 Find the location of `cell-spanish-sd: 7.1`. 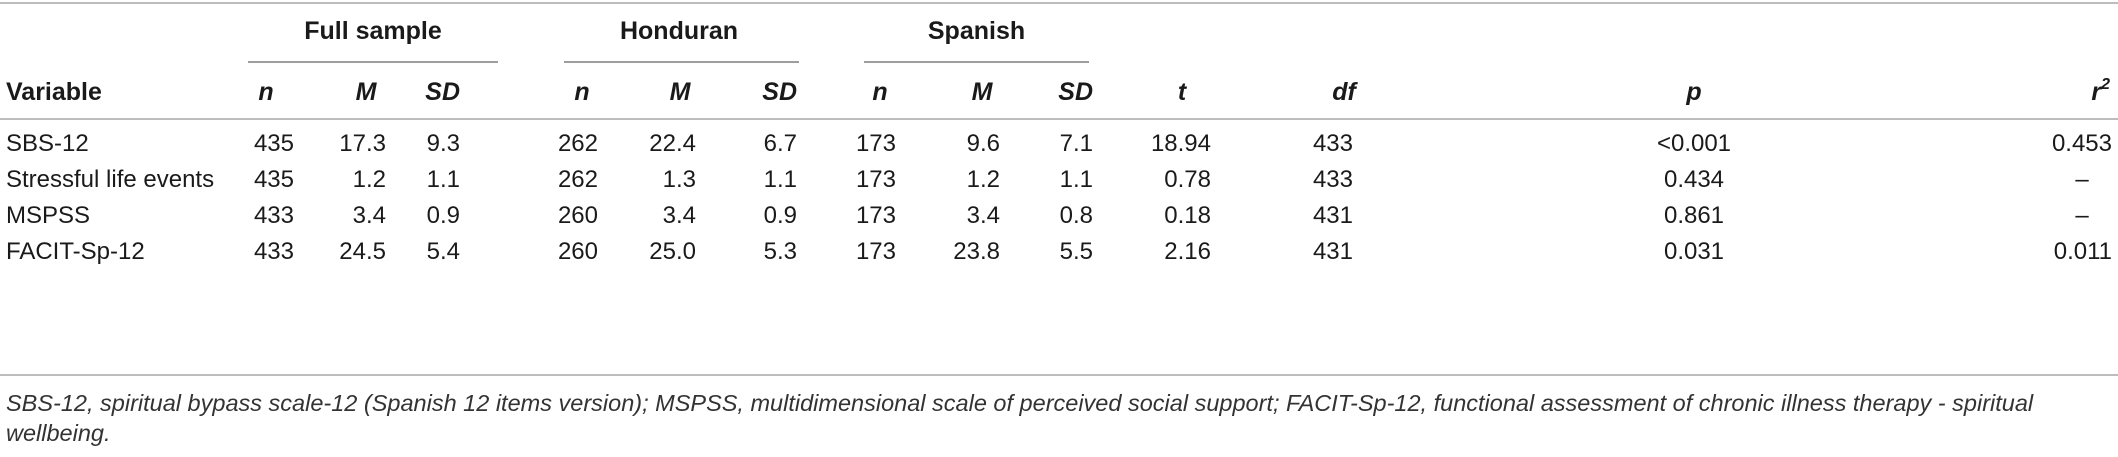

cell-spanish-sd: 7.1 is located at coordinates (1076, 143).